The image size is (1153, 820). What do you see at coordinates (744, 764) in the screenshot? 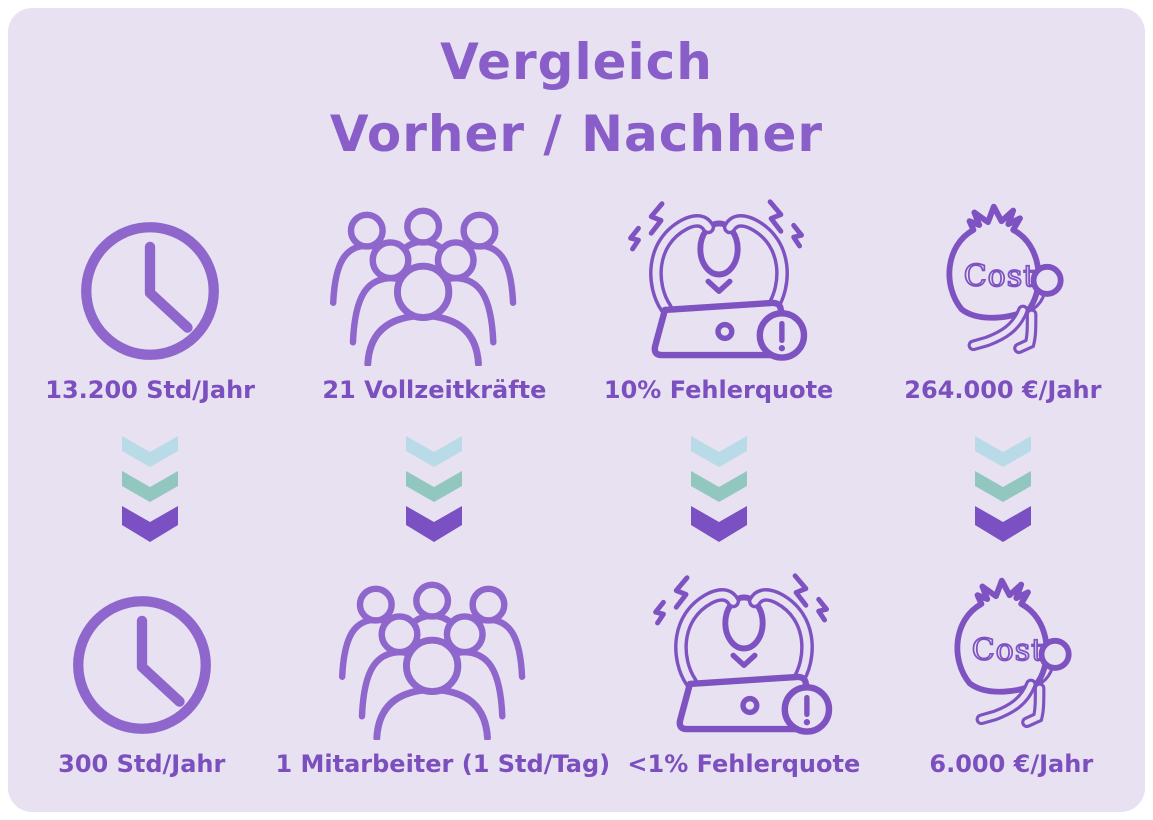
I see `after-errors-label: <1% Fehlerquote` at bounding box center [744, 764].